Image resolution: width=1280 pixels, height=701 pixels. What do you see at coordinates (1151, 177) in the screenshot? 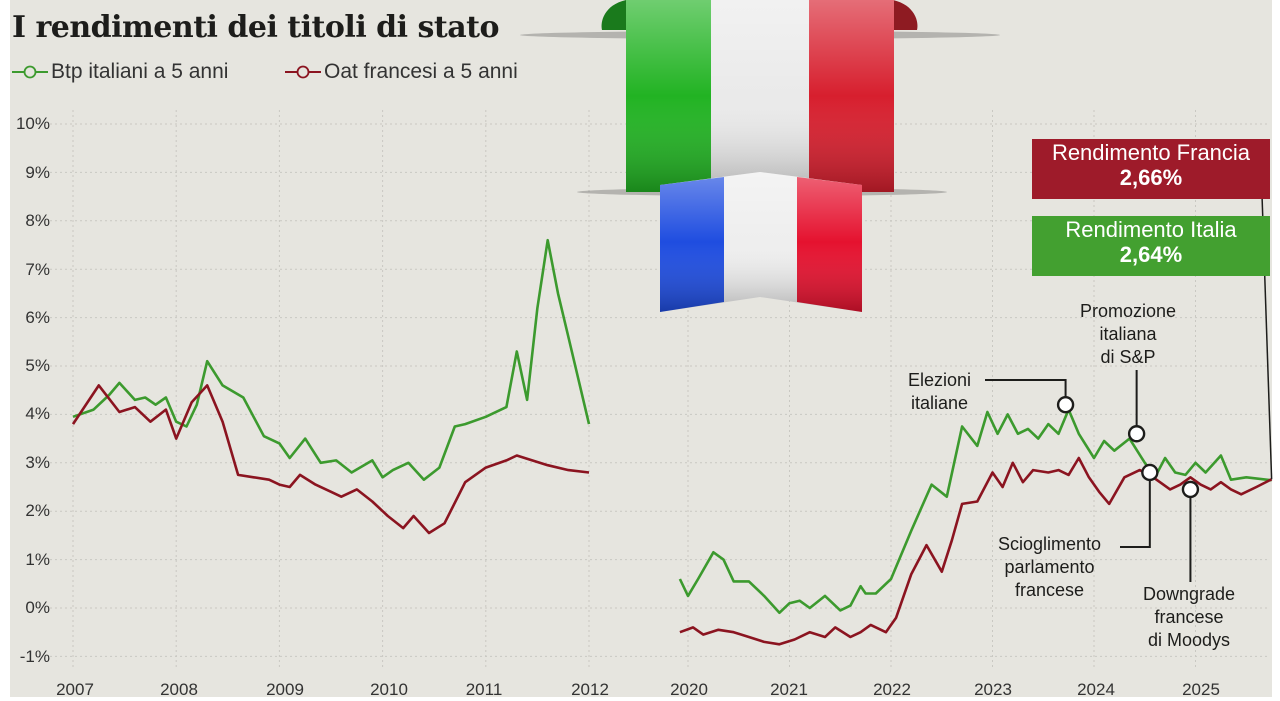
I see `yield-box-france-value: 2,66%` at bounding box center [1151, 177].